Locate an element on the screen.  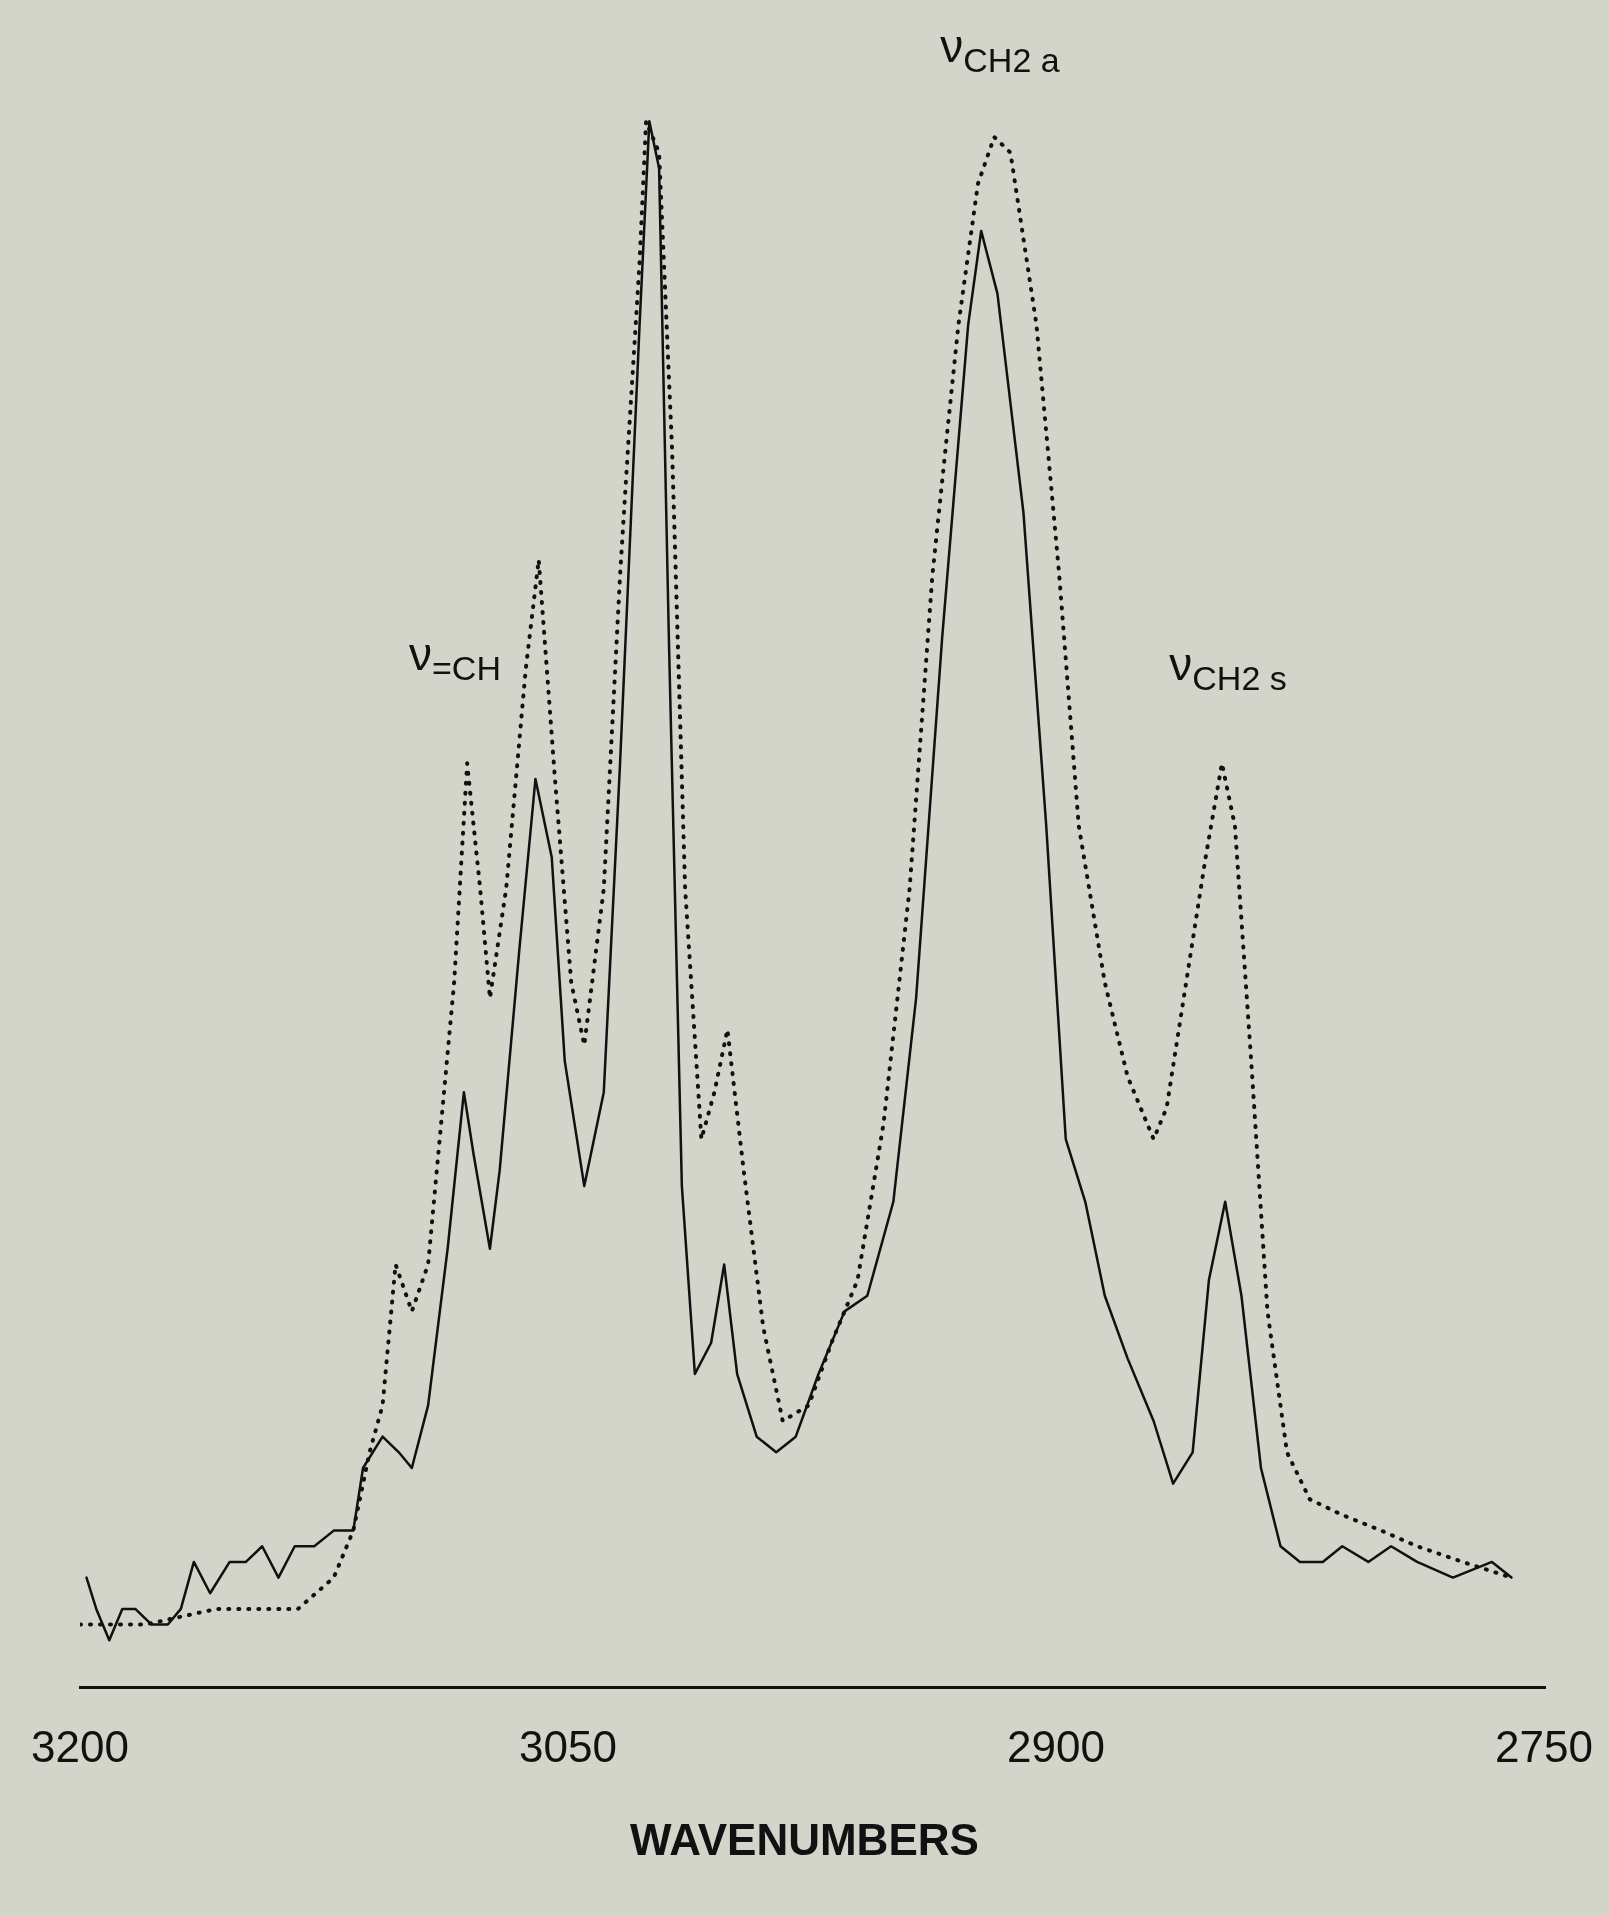
x-tick-label: 2900 is located at coordinates (1056, 1746).